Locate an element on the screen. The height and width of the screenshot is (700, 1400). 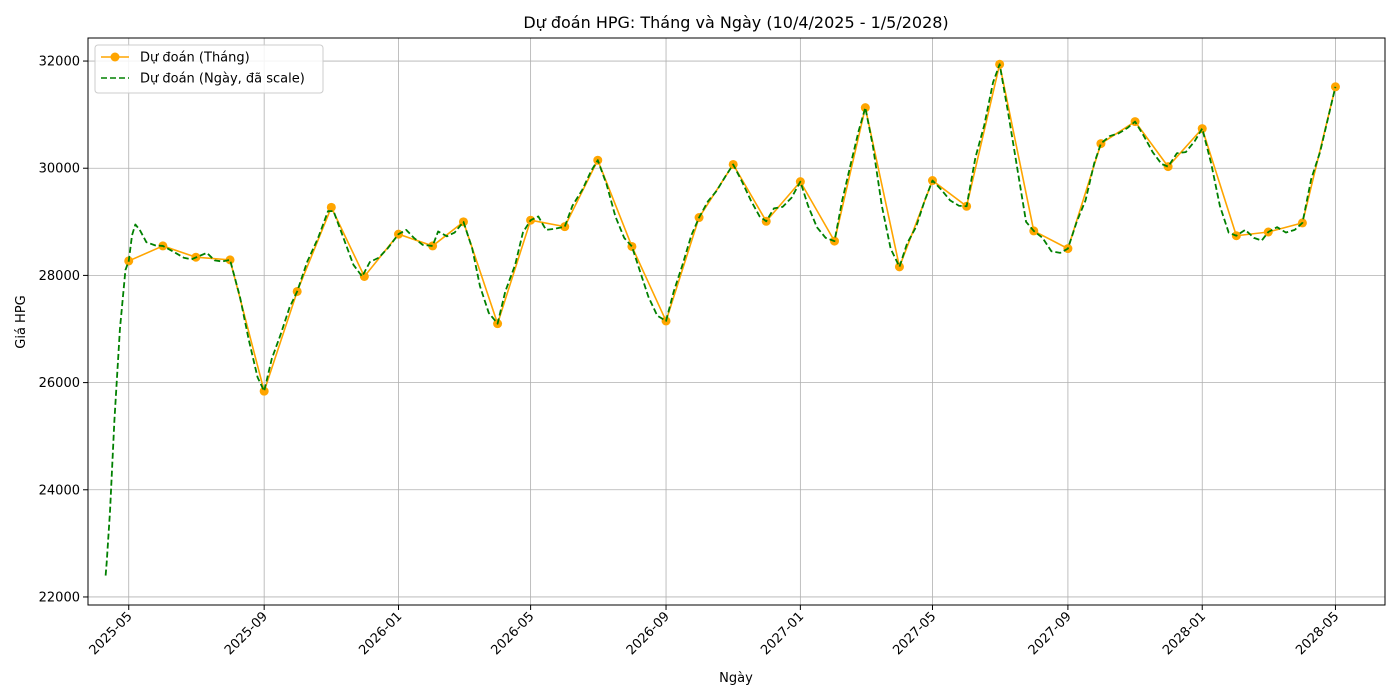
x-tick-label: 2025-09 is located at coordinates (246, 633).